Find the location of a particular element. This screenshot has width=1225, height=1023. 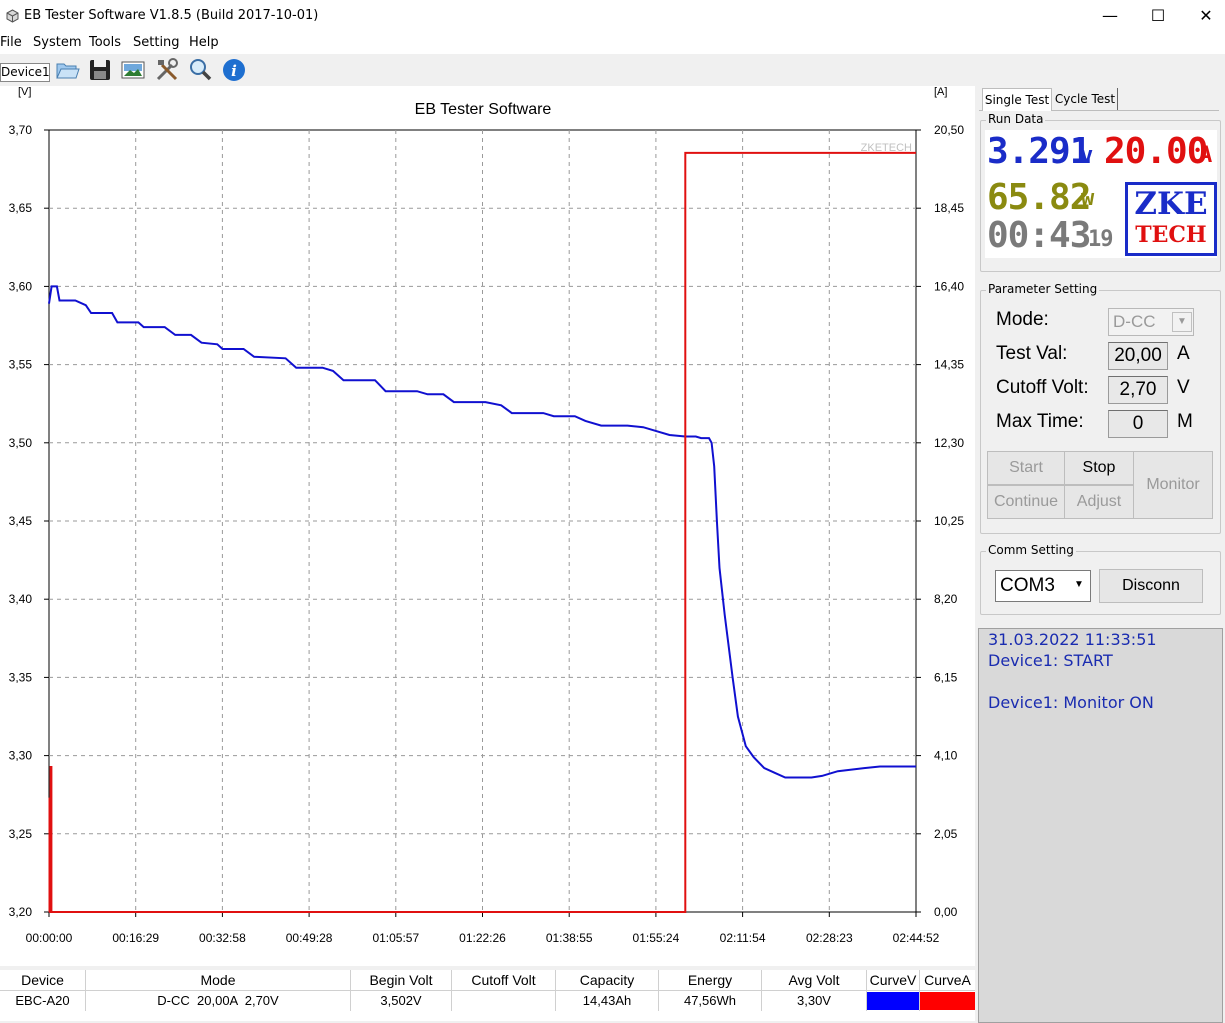

right-tick-label: 20,50 is located at coordinates (949, 130).